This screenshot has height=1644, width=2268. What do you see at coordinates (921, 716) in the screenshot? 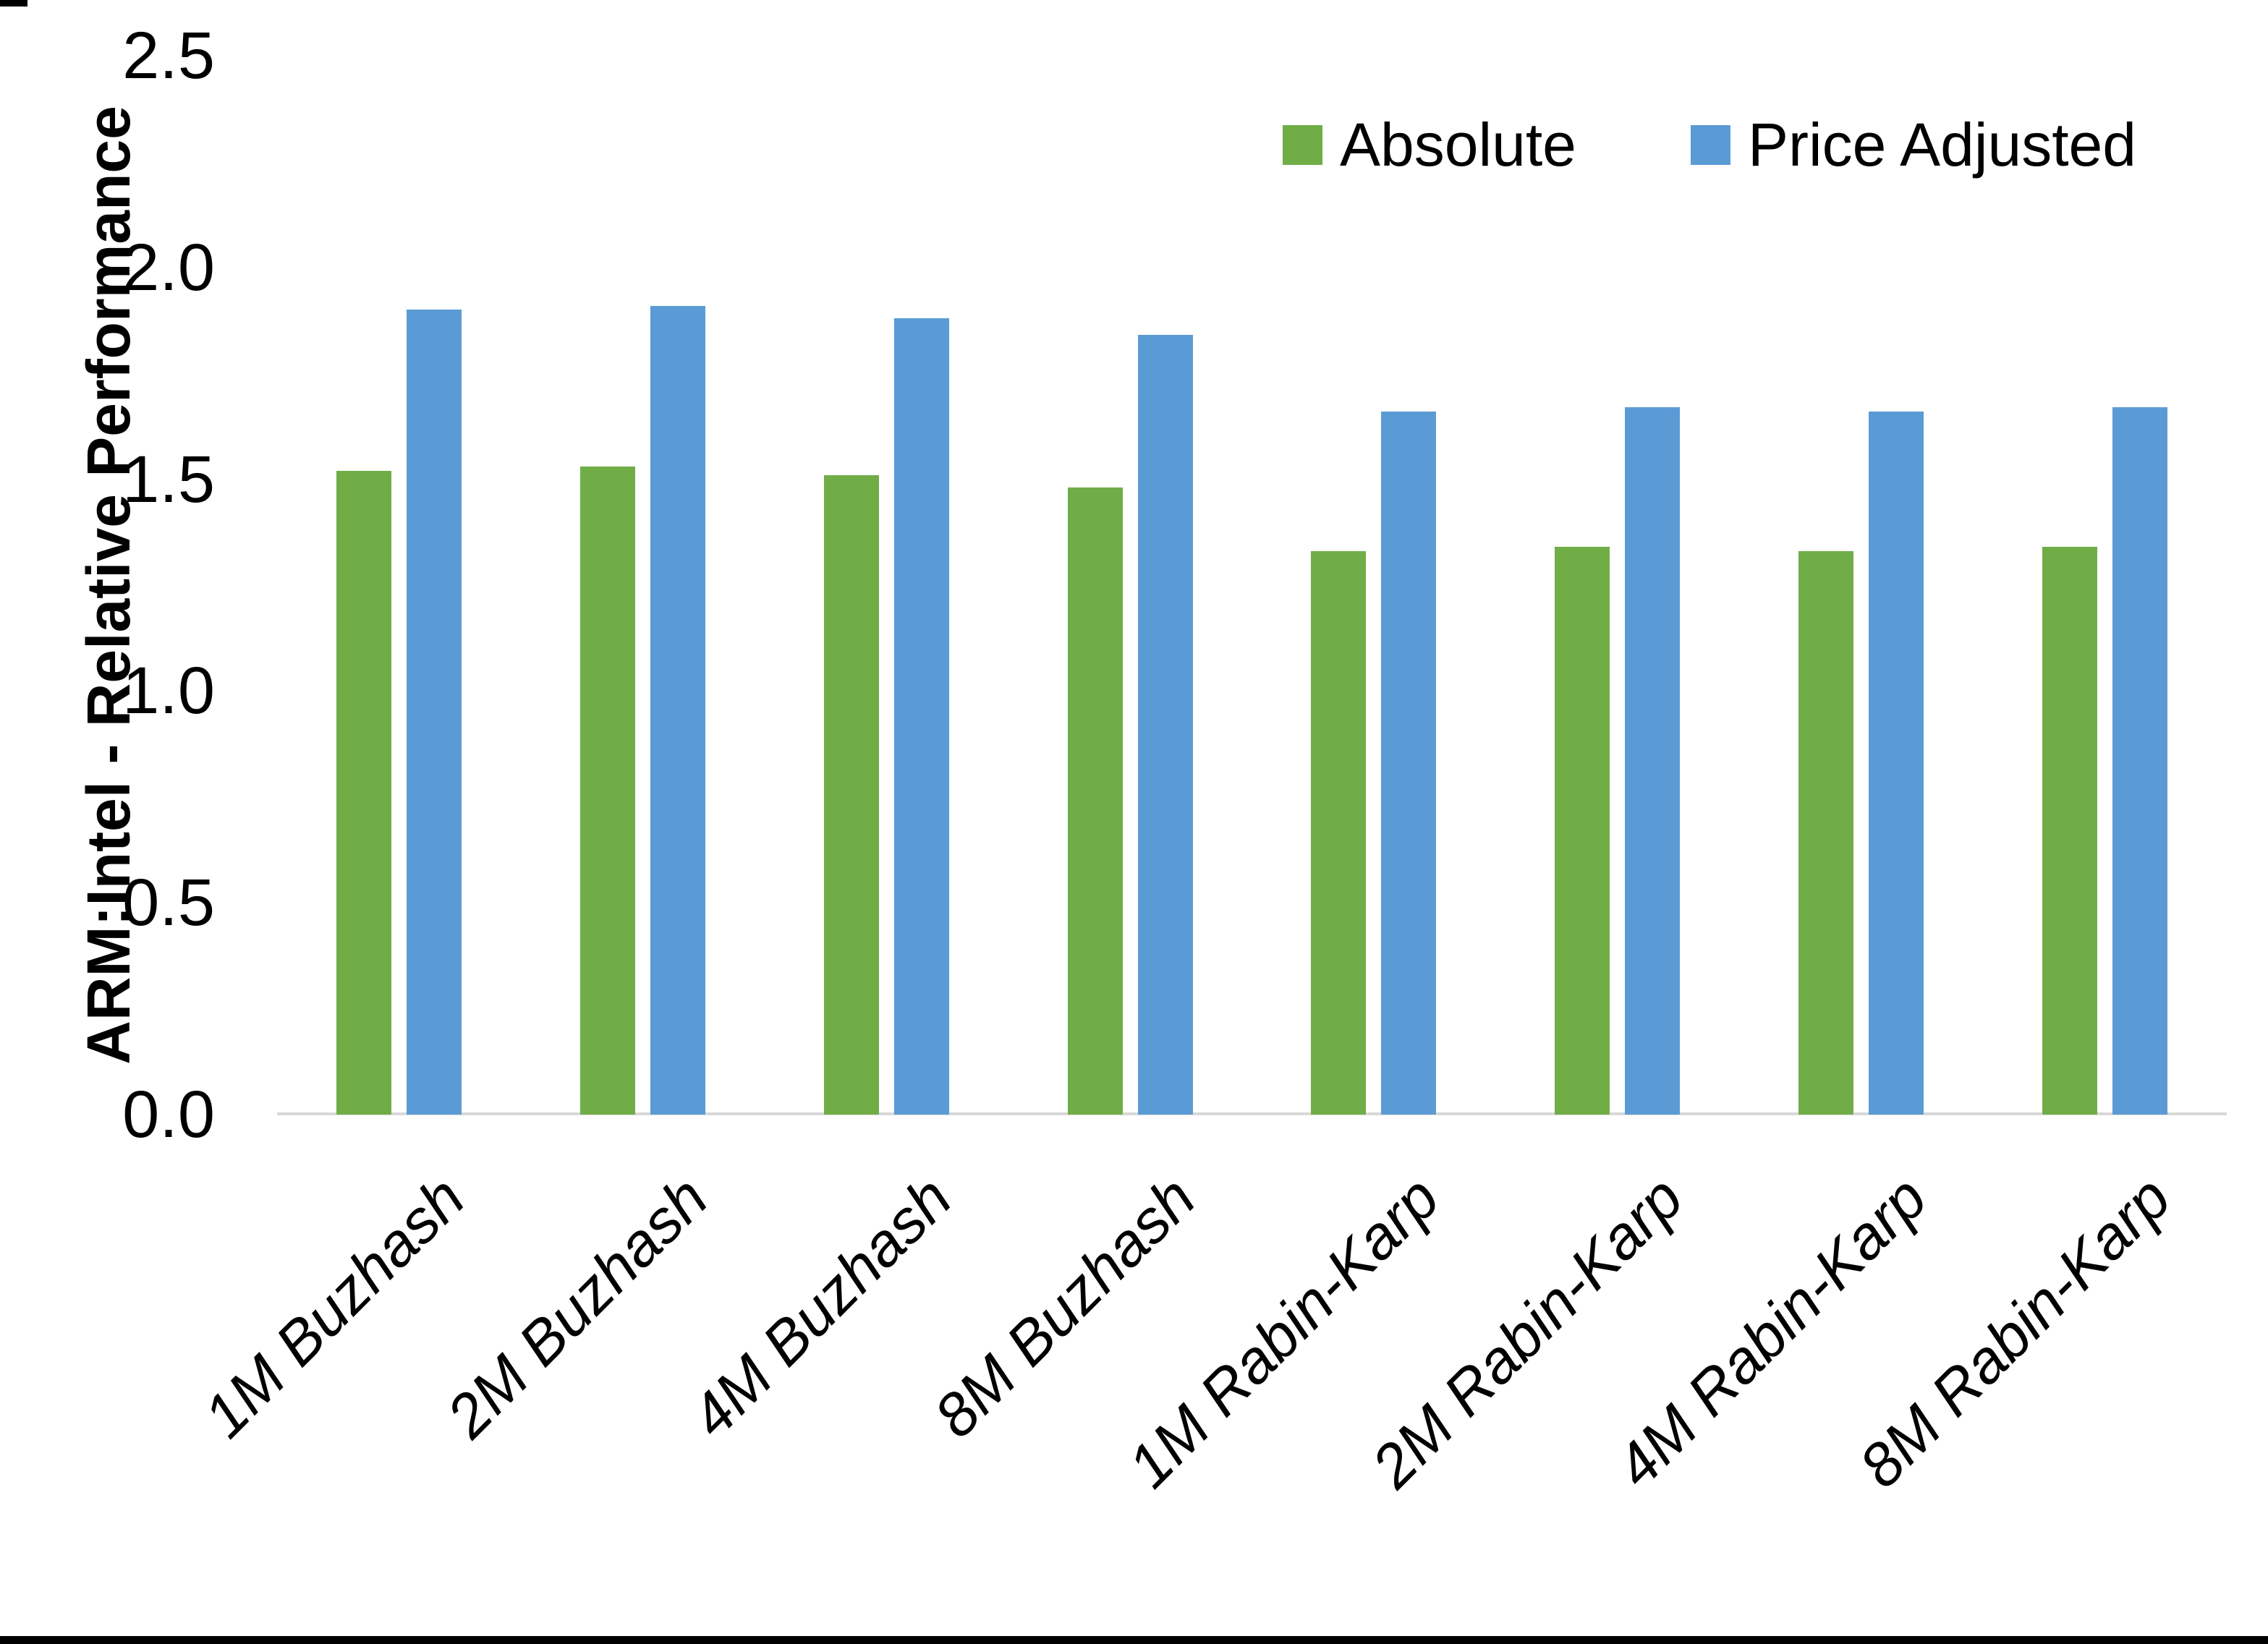
I see `bar-price-adjusted-4m-buzhash` at bounding box center [921, 716].